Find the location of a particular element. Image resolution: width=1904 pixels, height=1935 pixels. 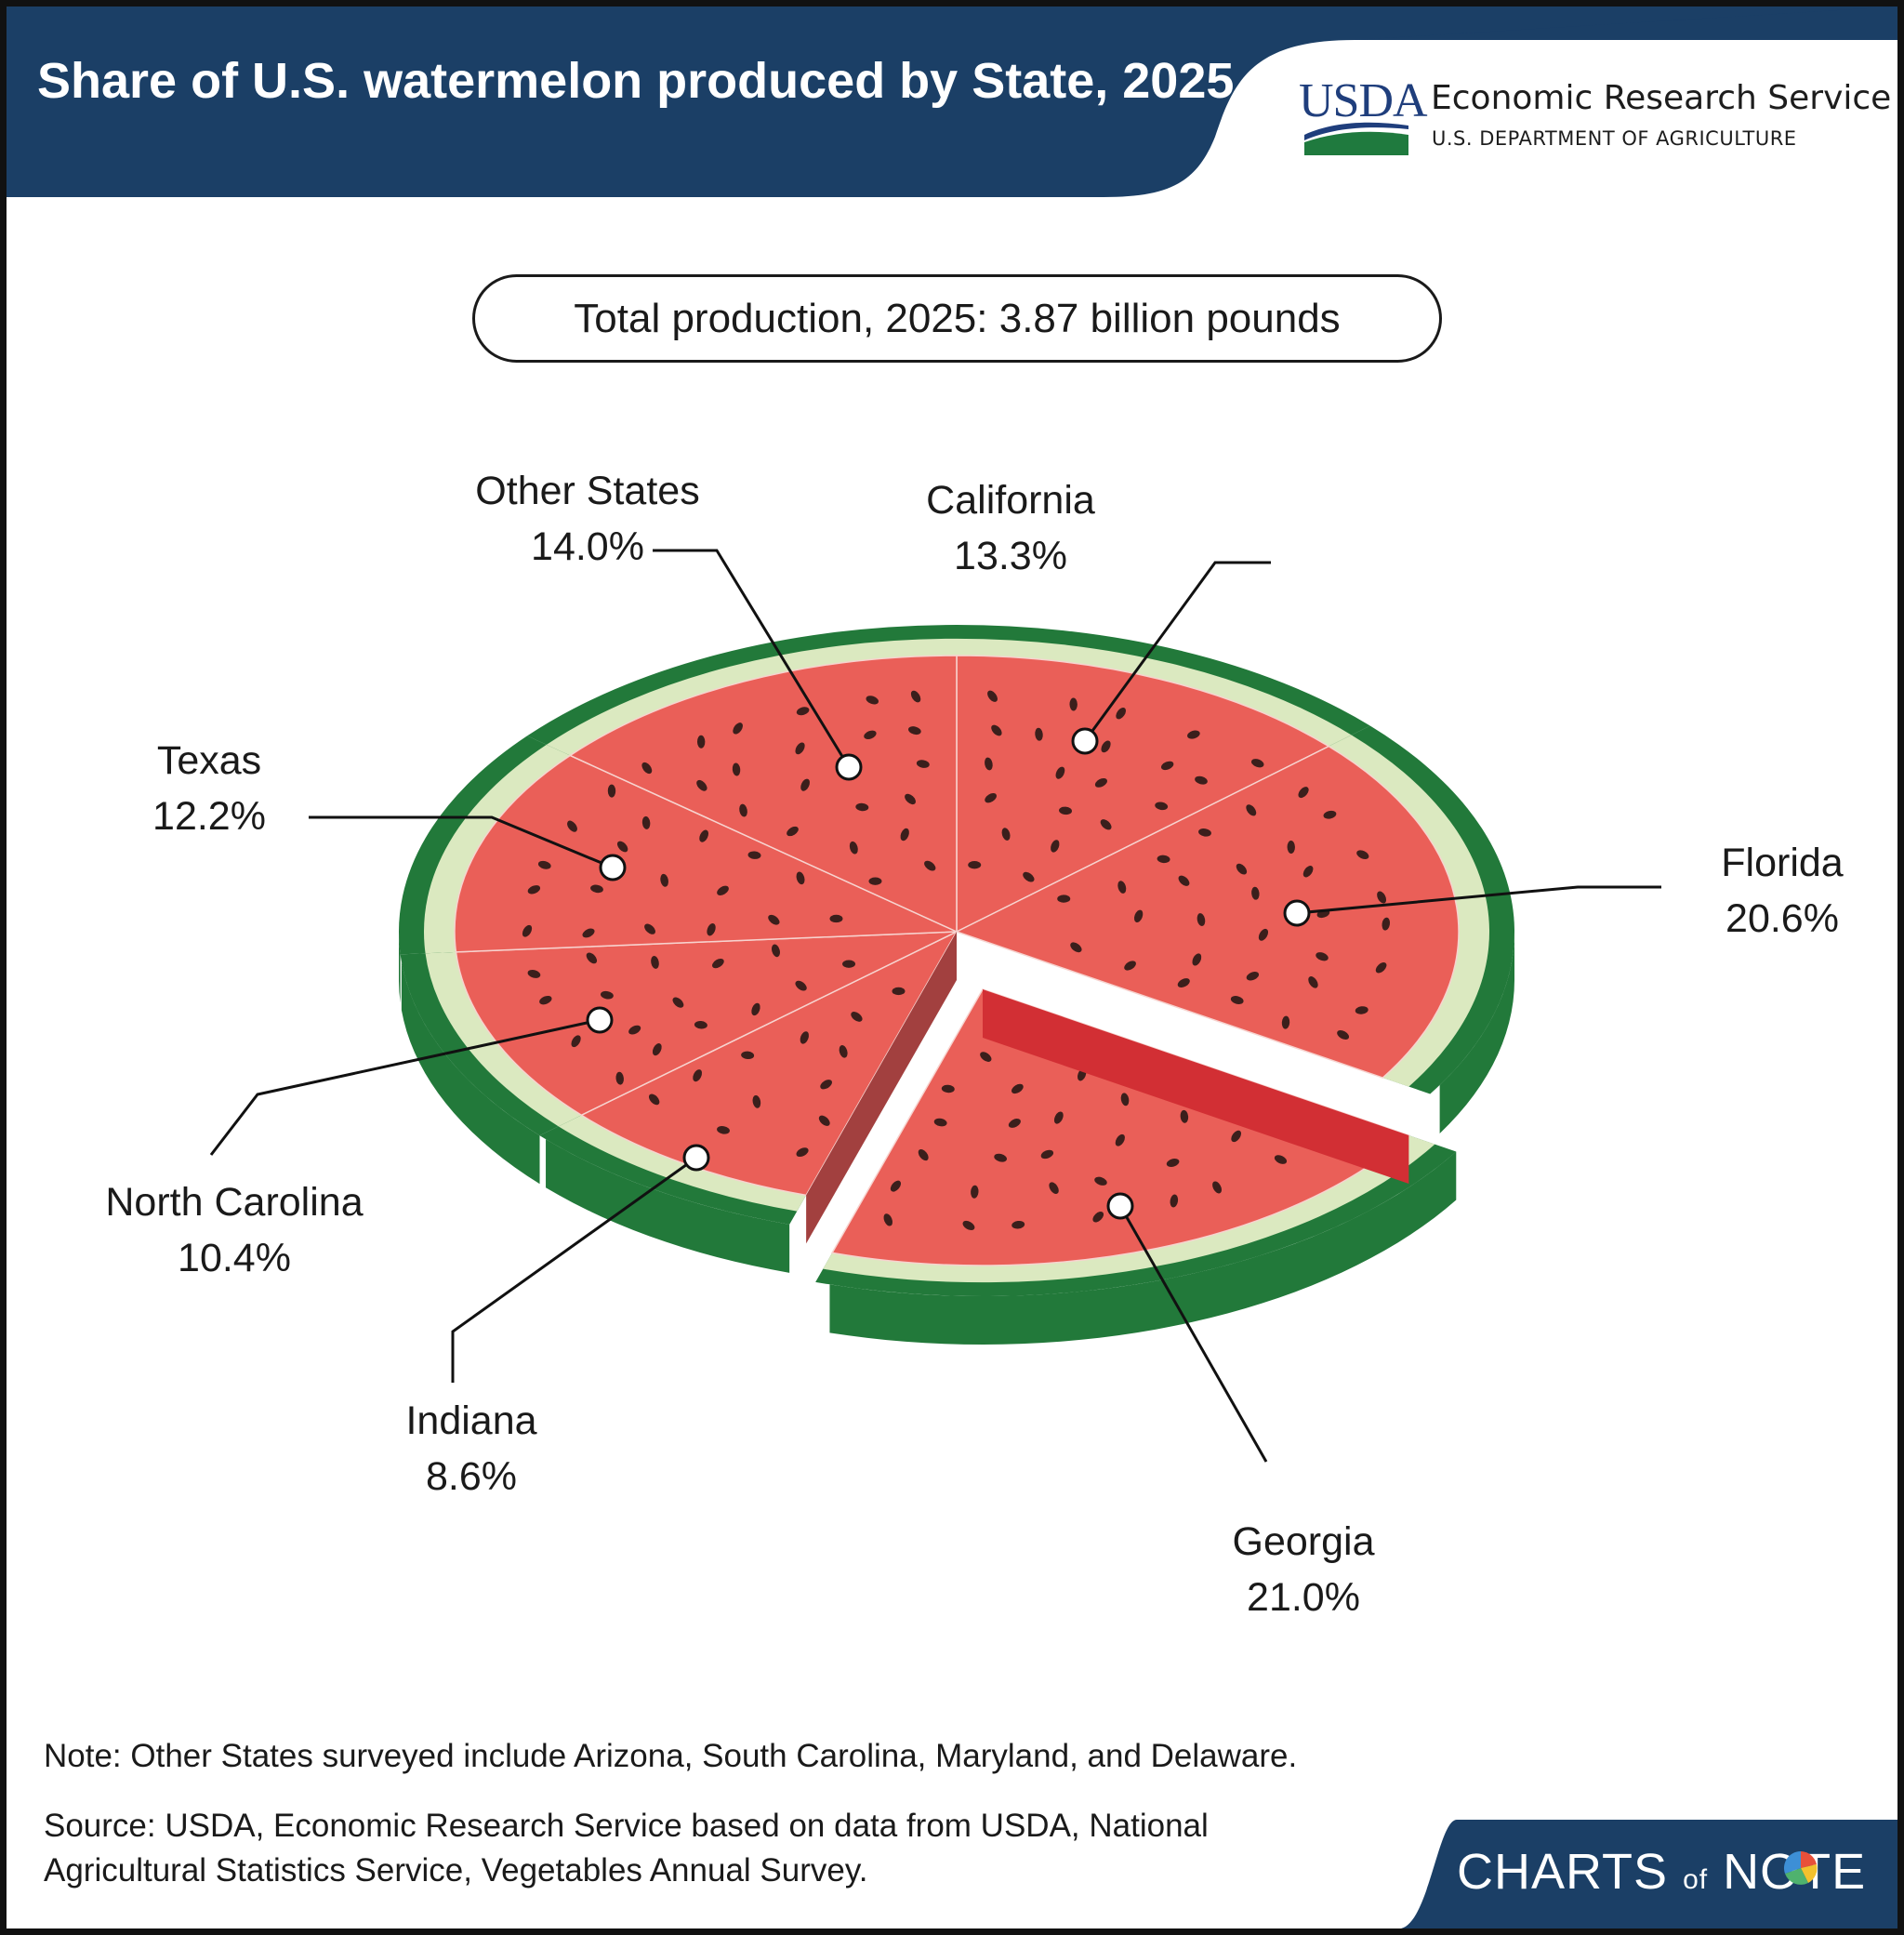

slice-value-georgia: 21.0% is located at coordinates (1303, 1597).